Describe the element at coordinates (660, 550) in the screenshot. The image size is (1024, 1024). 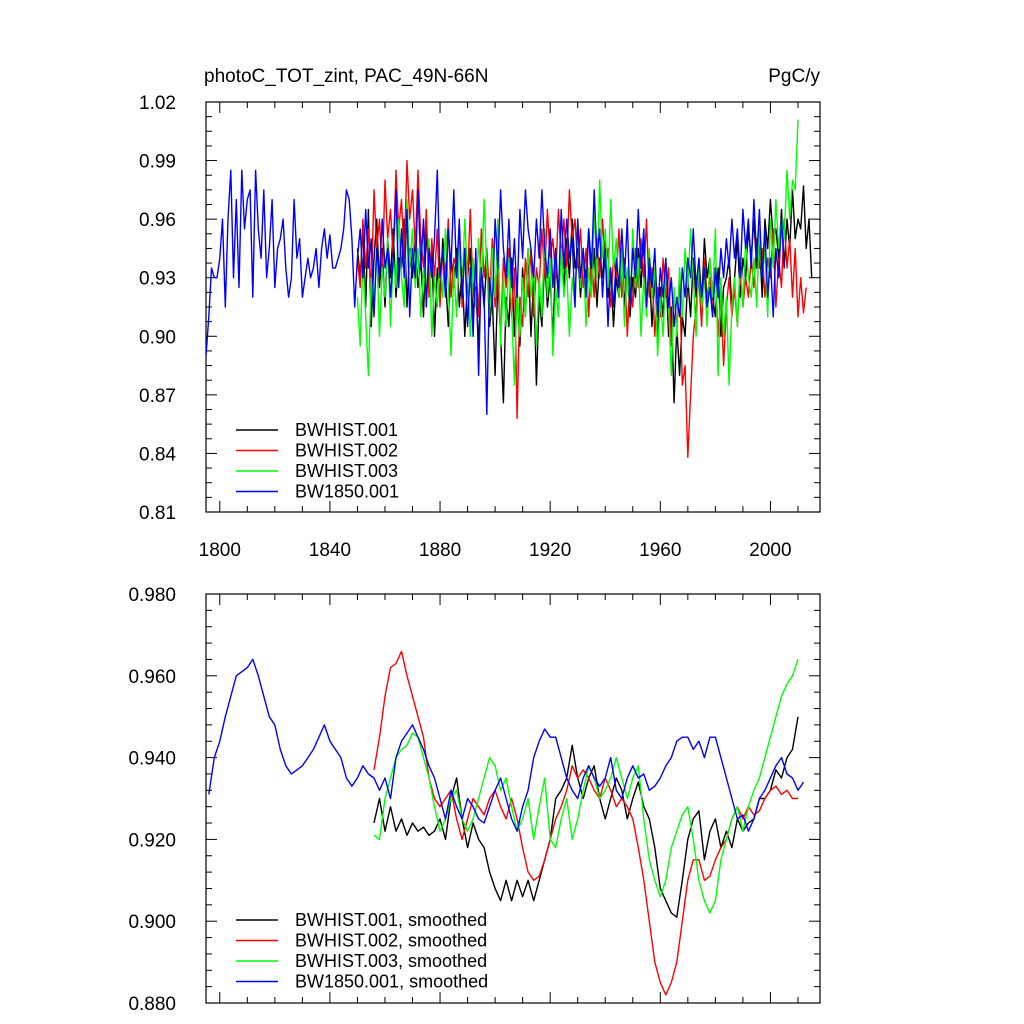
I see `x-tick-label: 1960` at that location.